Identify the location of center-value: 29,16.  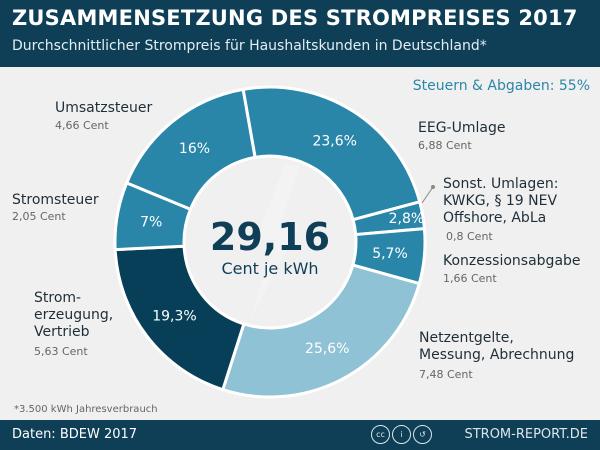
(270, 237).